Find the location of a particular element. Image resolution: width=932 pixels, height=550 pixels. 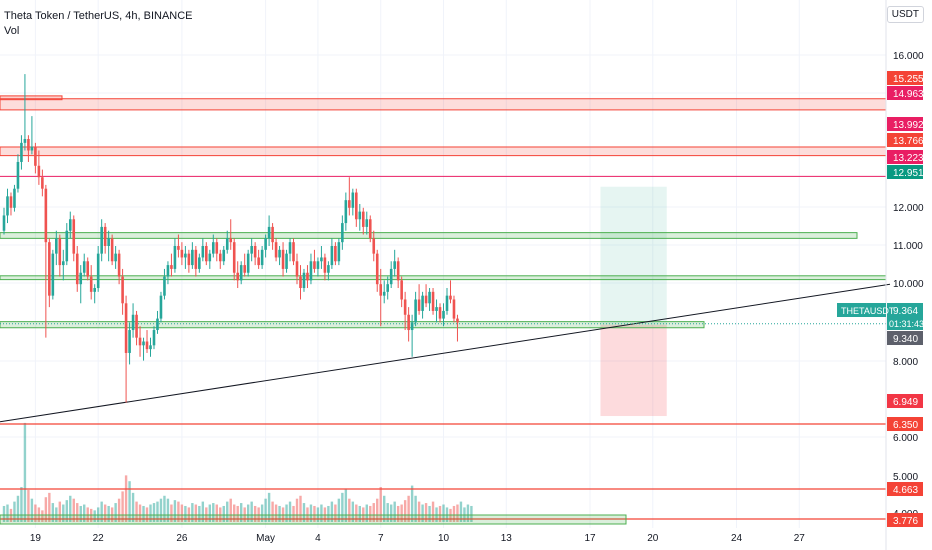

date-tick-label: 7 is located at coordinates (381, 538).